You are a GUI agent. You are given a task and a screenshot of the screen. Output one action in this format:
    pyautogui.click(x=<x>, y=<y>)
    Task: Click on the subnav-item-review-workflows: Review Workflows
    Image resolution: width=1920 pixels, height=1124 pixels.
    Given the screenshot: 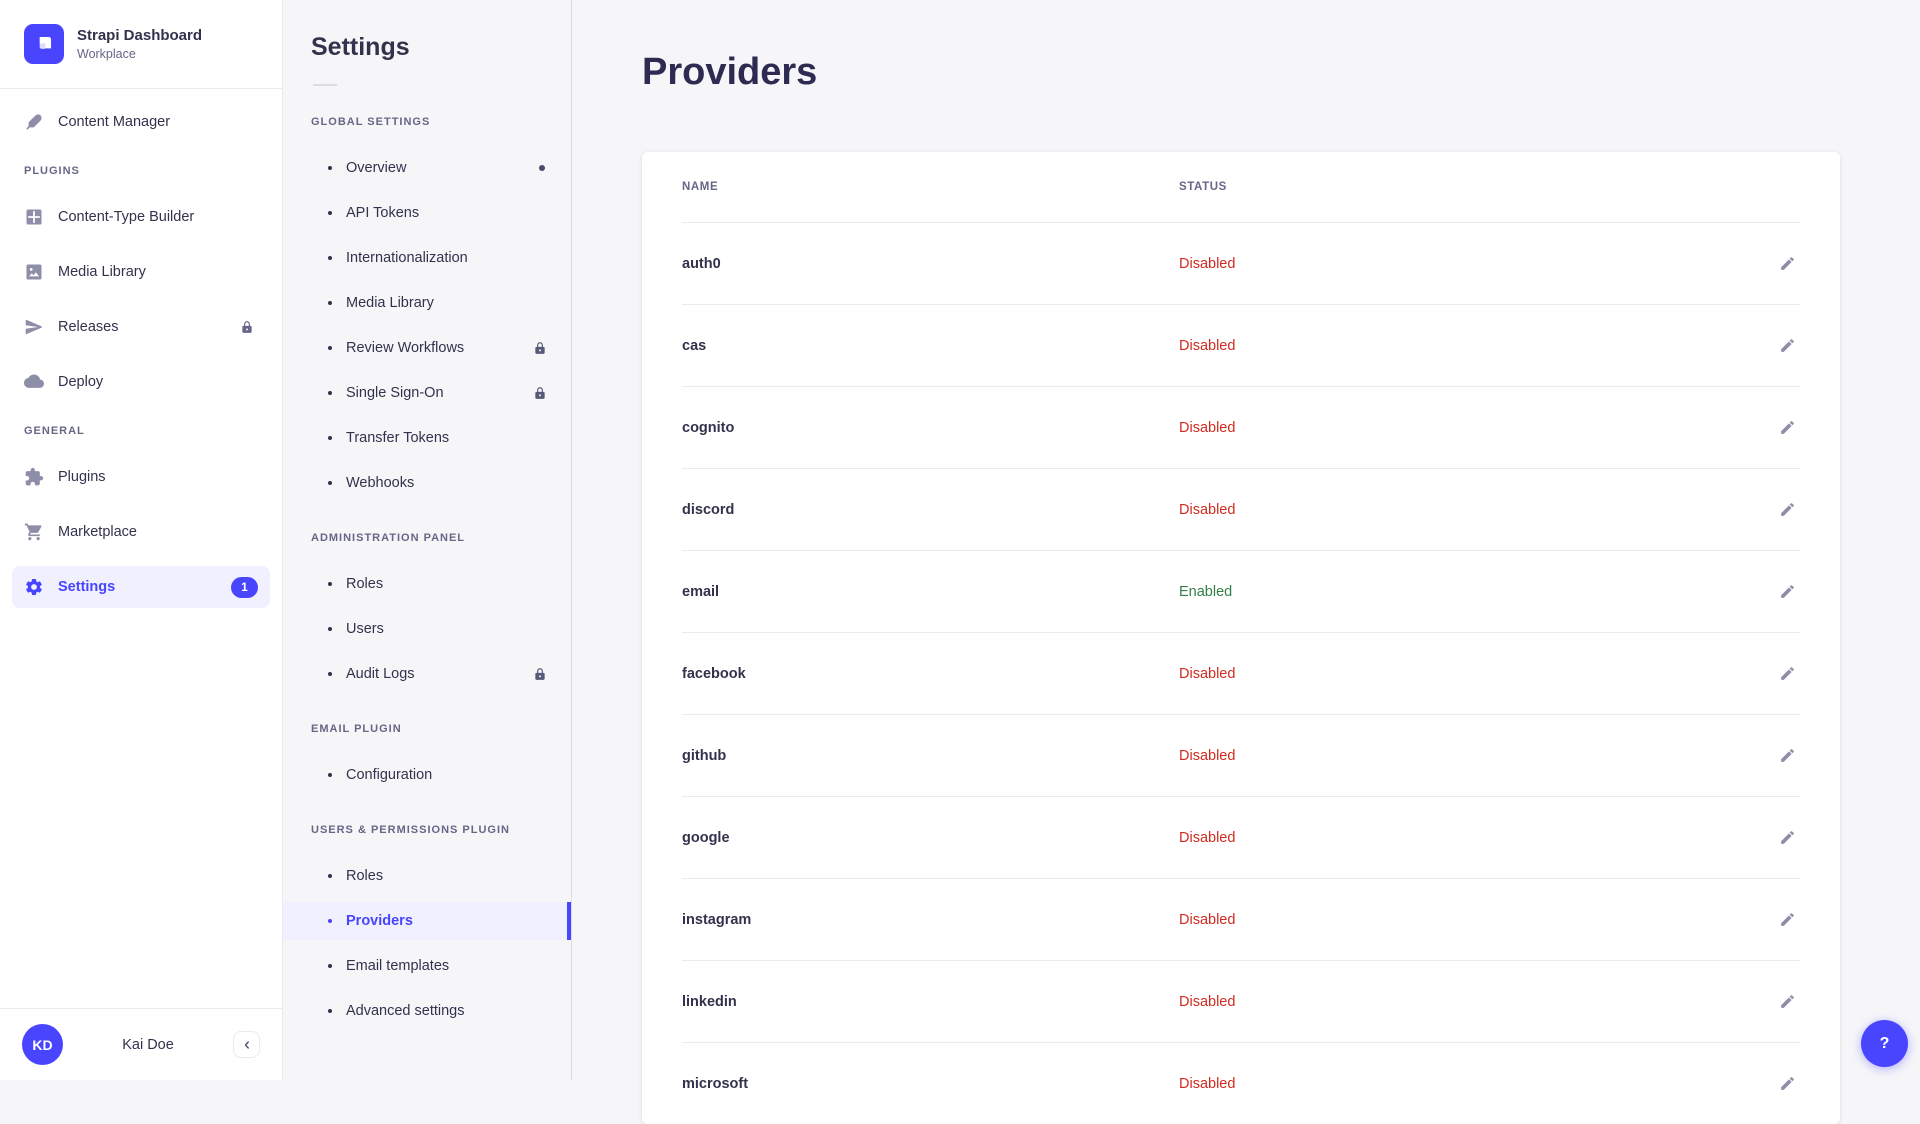 What is the action you would take?
    pyautogui.click(x=427, y=348)
    